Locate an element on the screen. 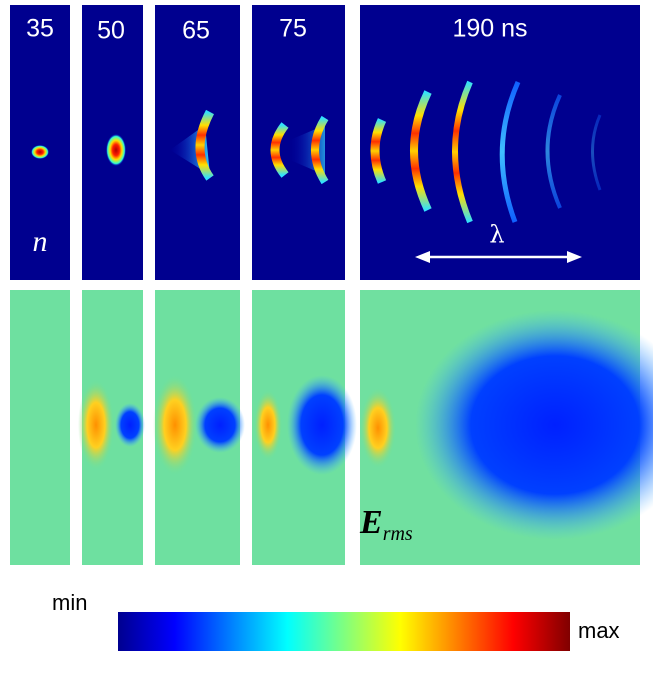 Image resolution: width=653 pixels, height=676 pixels. subscript: rms is located at coordinates (398, 534).